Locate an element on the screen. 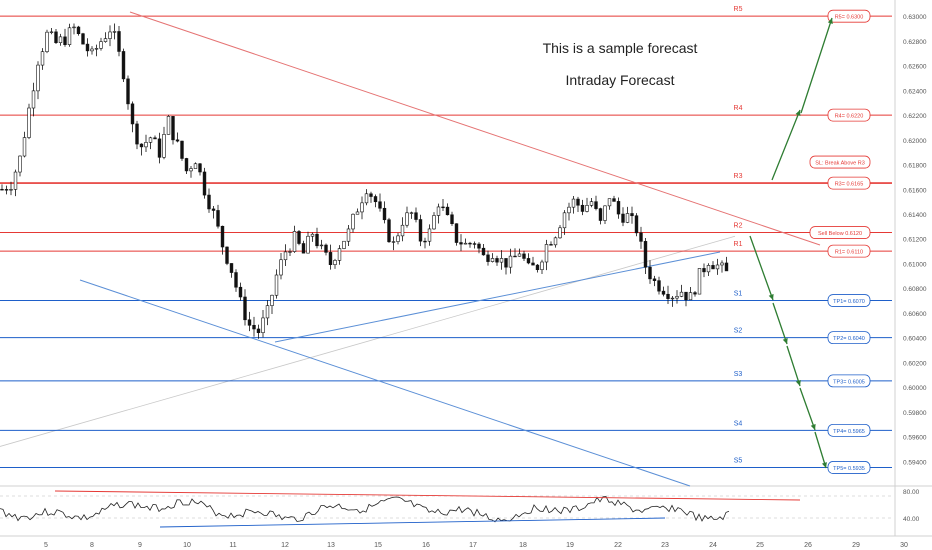  y-tick-label: 0.62400 is located at coordinates (915, 91).